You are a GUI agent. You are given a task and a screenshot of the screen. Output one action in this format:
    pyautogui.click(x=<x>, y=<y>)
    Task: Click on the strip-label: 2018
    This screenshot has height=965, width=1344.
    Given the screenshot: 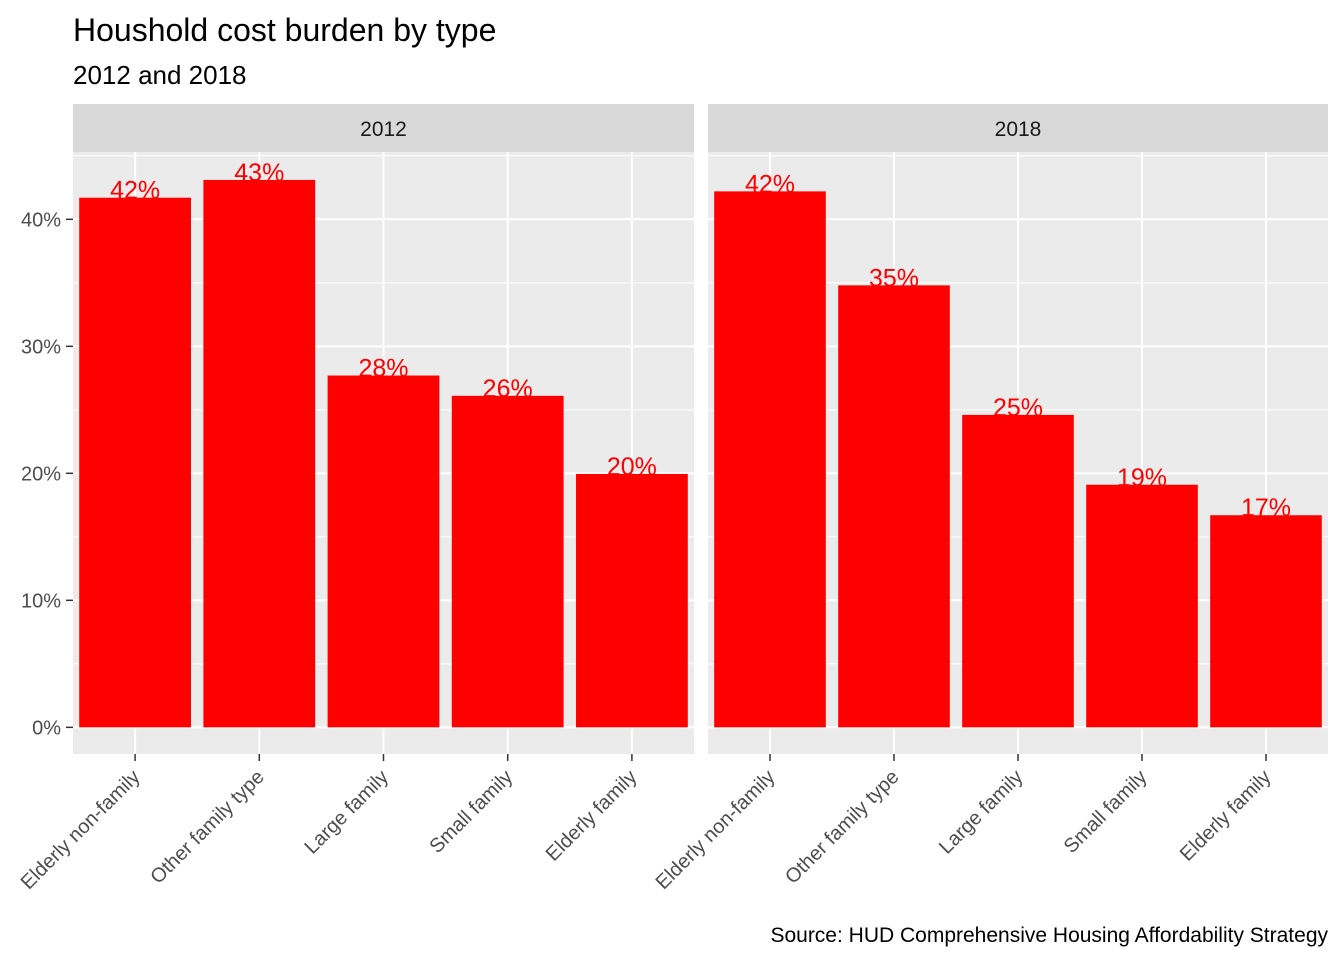 What is the action you would take?
    pyautogui.click(x=1018, y=129)
    